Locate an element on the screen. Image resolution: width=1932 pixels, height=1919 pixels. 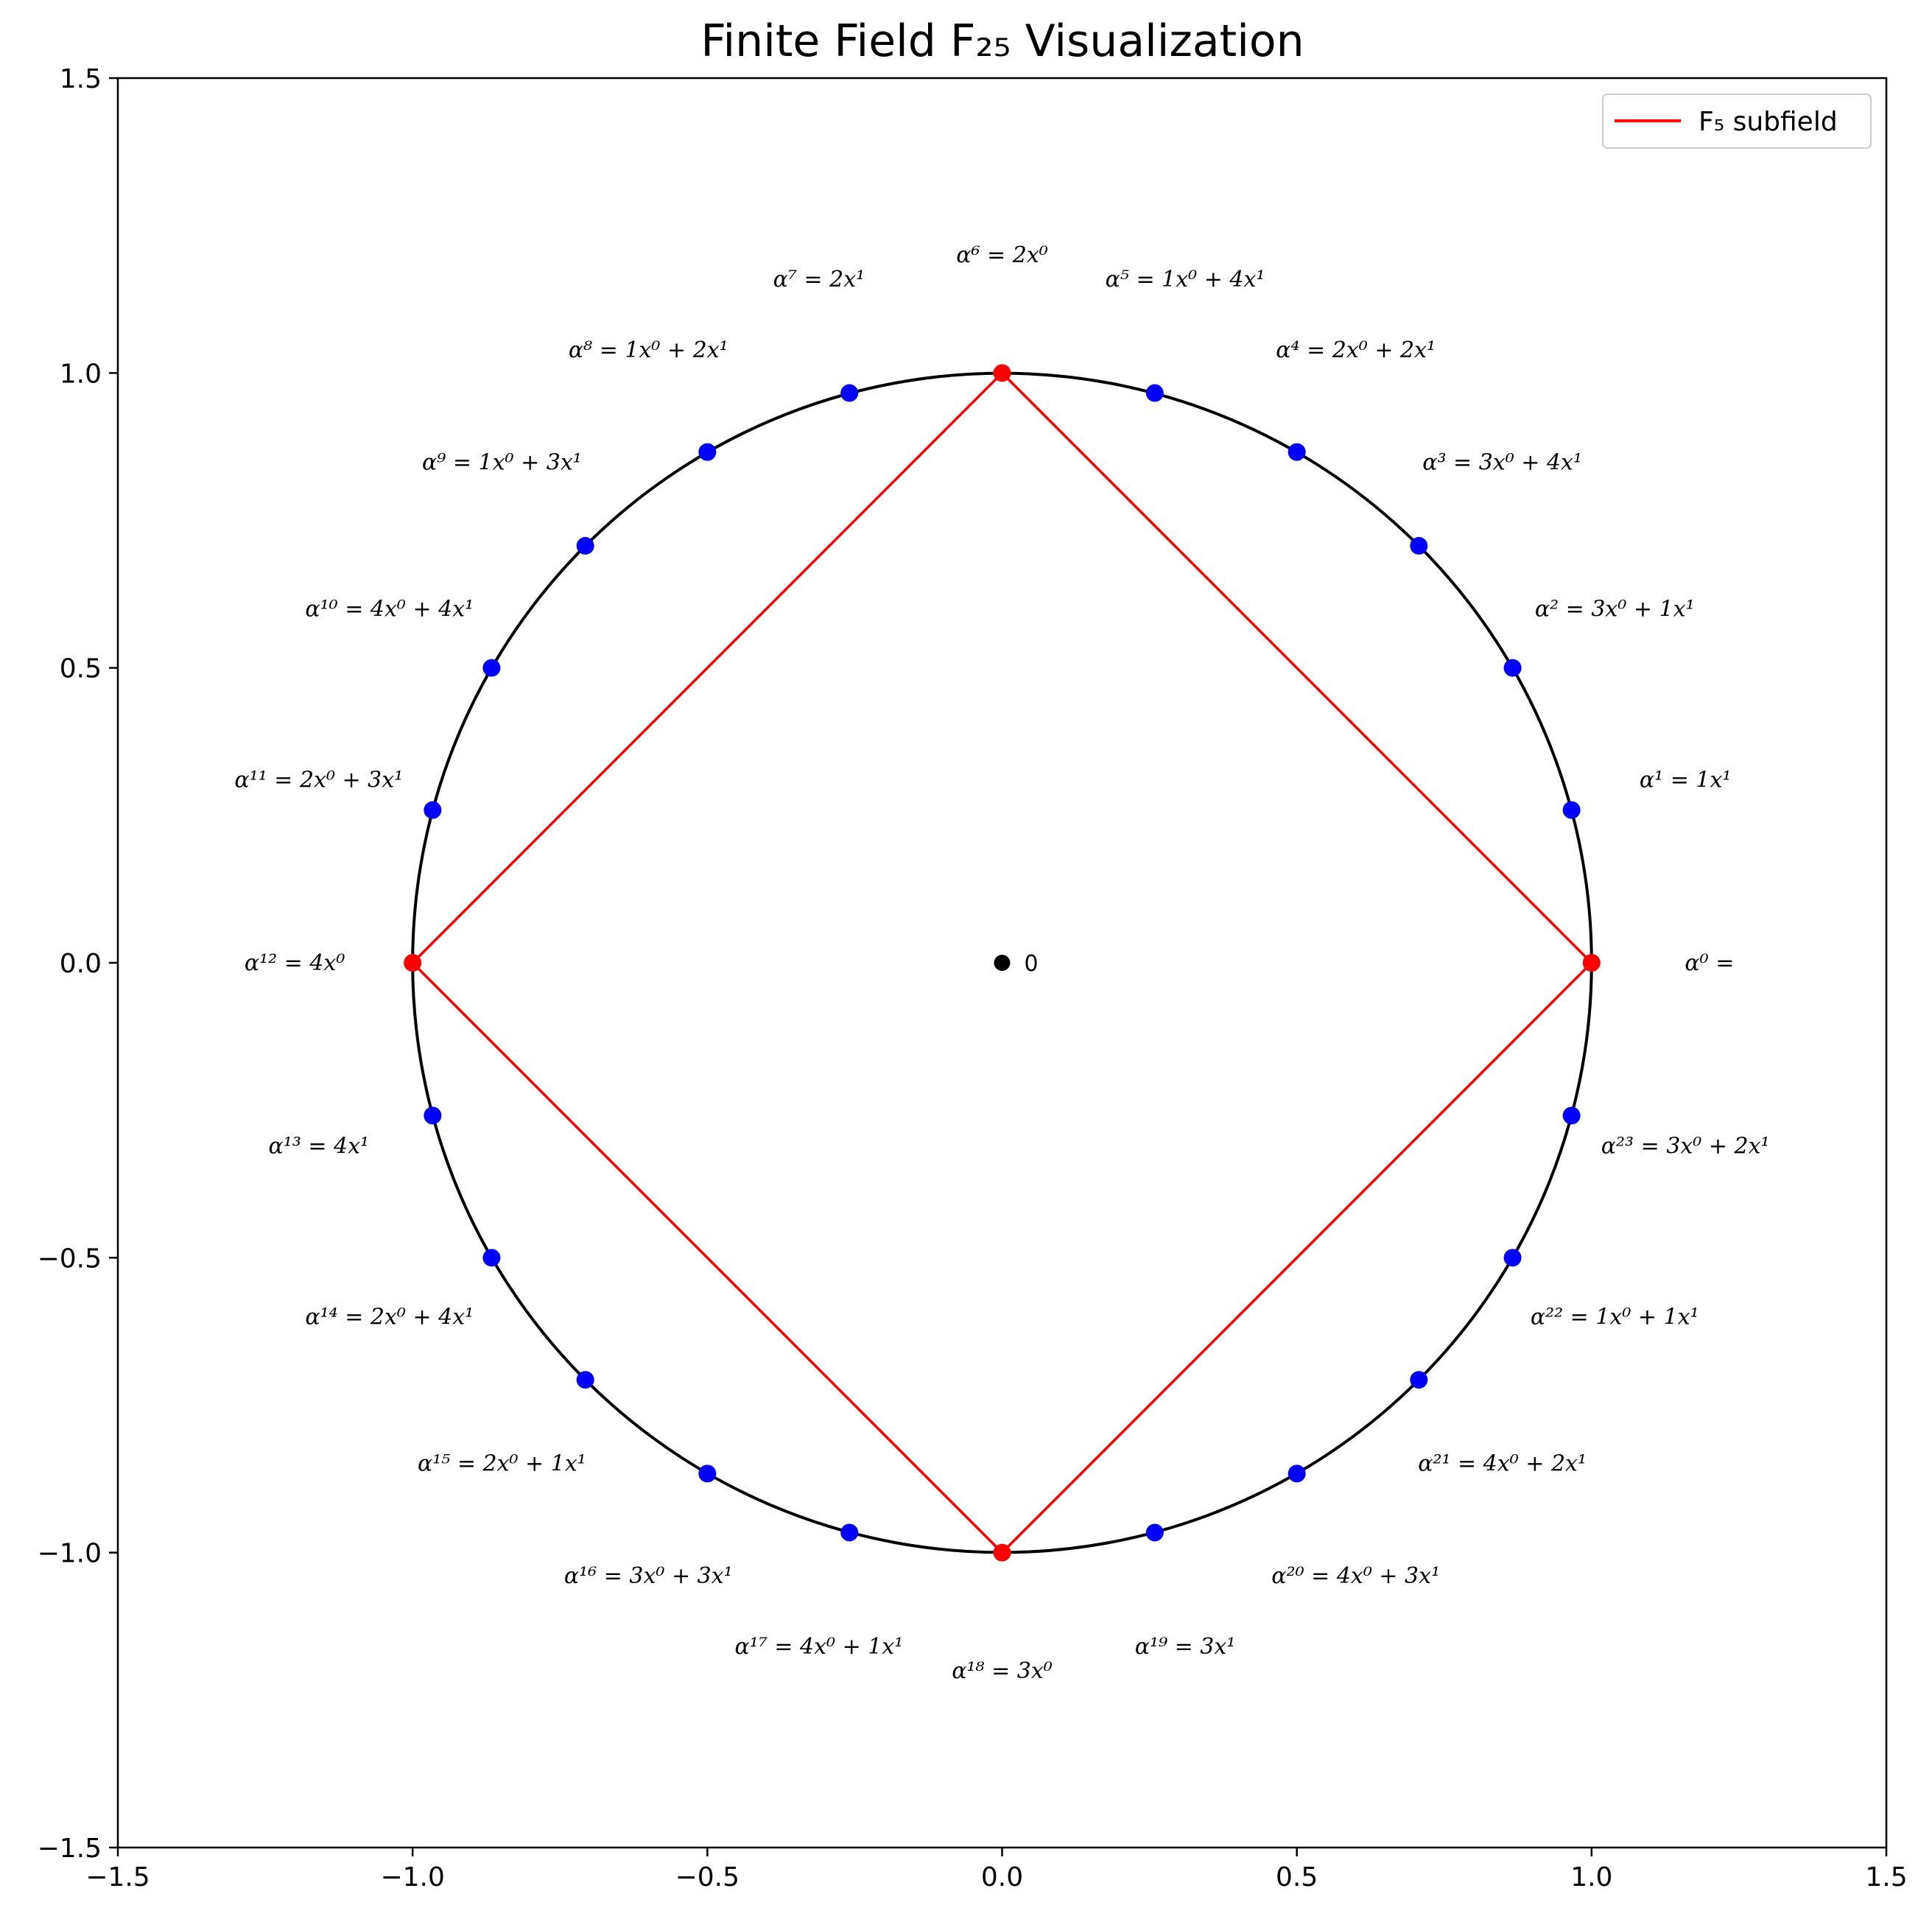
zero-point is located at coordinates (1002, 963).